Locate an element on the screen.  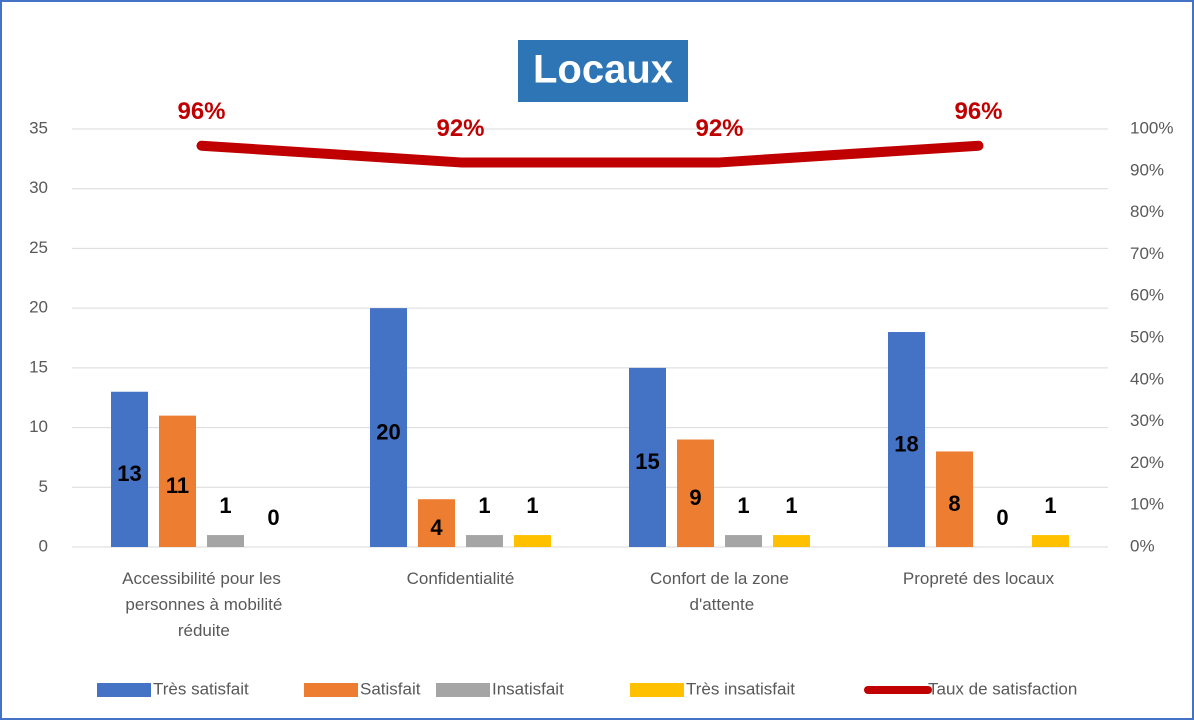
y2-tick-label: 80% is located at coordinates (1147, 211).